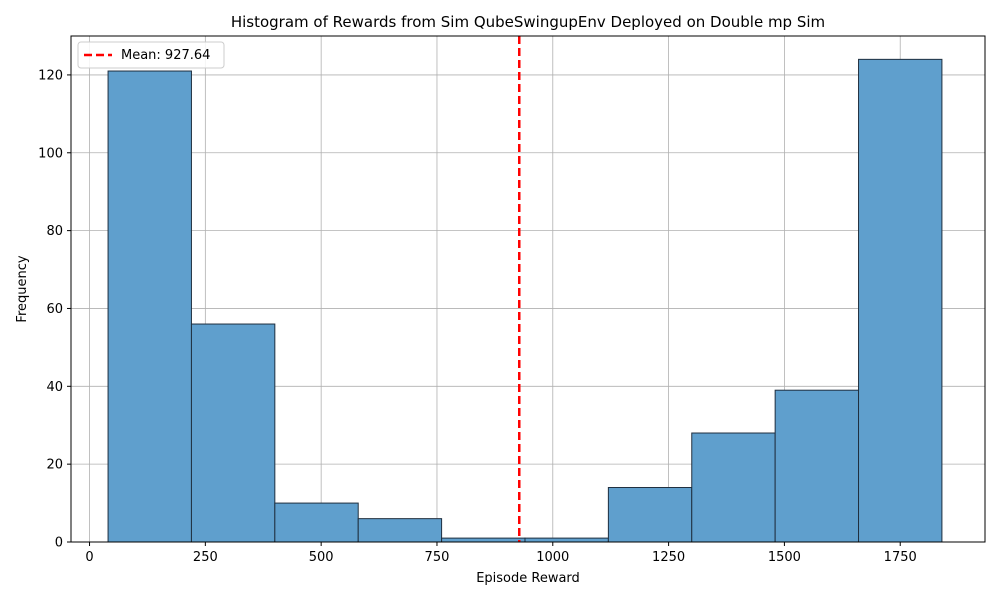 The image size is (1000, 600). Describe the element at coordinates (205, 557) in the screenshot. I see `x-tick-label: 250` at that location.